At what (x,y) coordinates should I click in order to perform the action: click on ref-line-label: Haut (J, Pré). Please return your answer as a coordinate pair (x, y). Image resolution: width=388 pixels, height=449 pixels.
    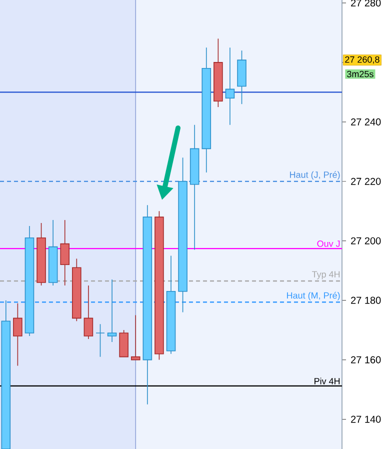
    Looking at the image, I should click on (315, 175).